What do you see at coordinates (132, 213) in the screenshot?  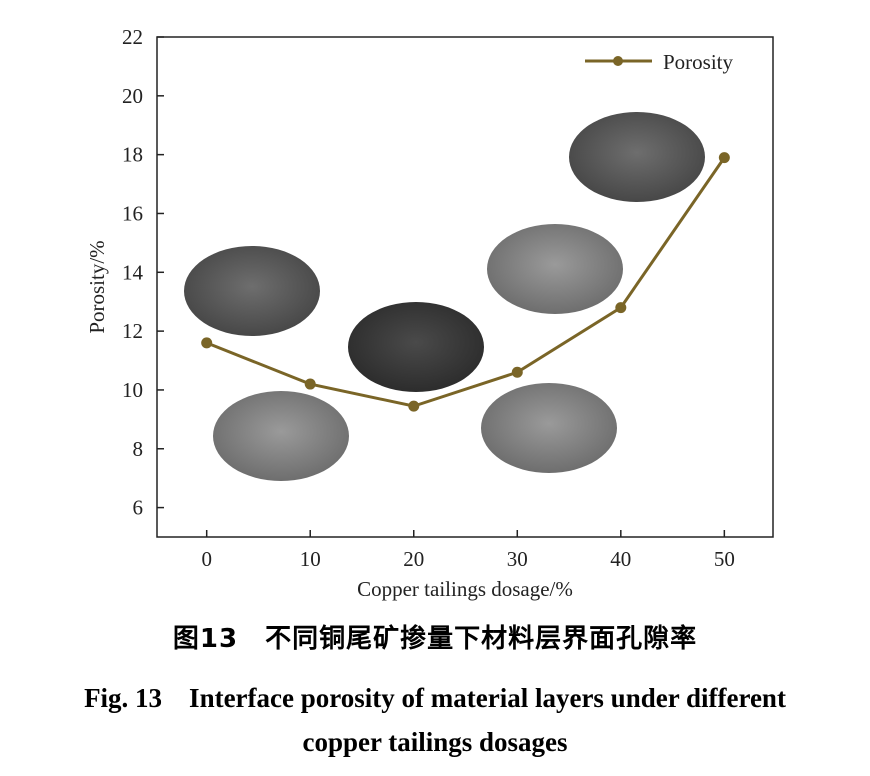 I see `y-tick-label: 16` at bounding box center [132, 213].